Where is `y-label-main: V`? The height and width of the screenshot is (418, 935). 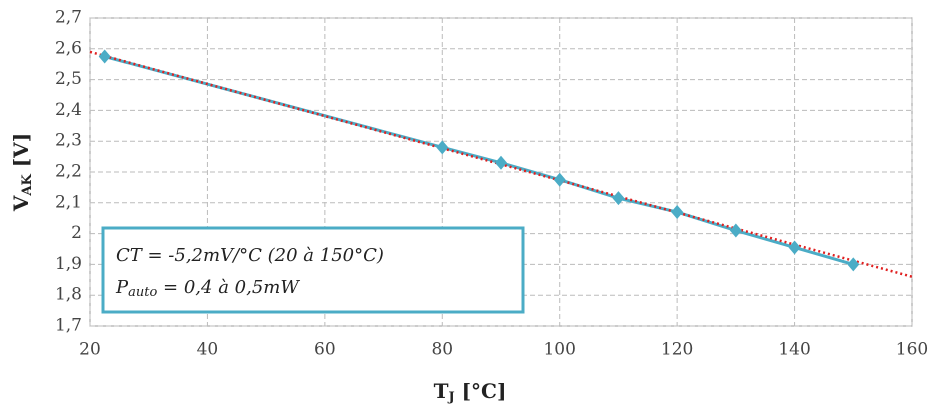
y-label-main: V is located at coordinates (21, 203).